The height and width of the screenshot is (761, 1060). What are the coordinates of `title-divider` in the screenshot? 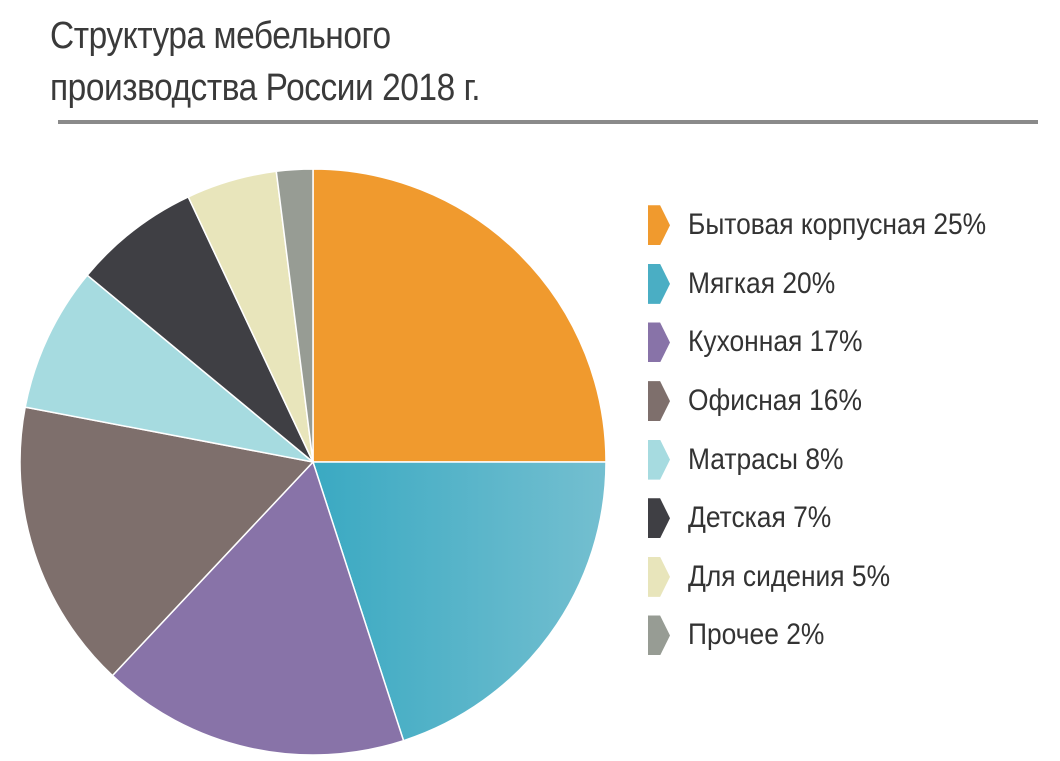 It's located at (548, 122).